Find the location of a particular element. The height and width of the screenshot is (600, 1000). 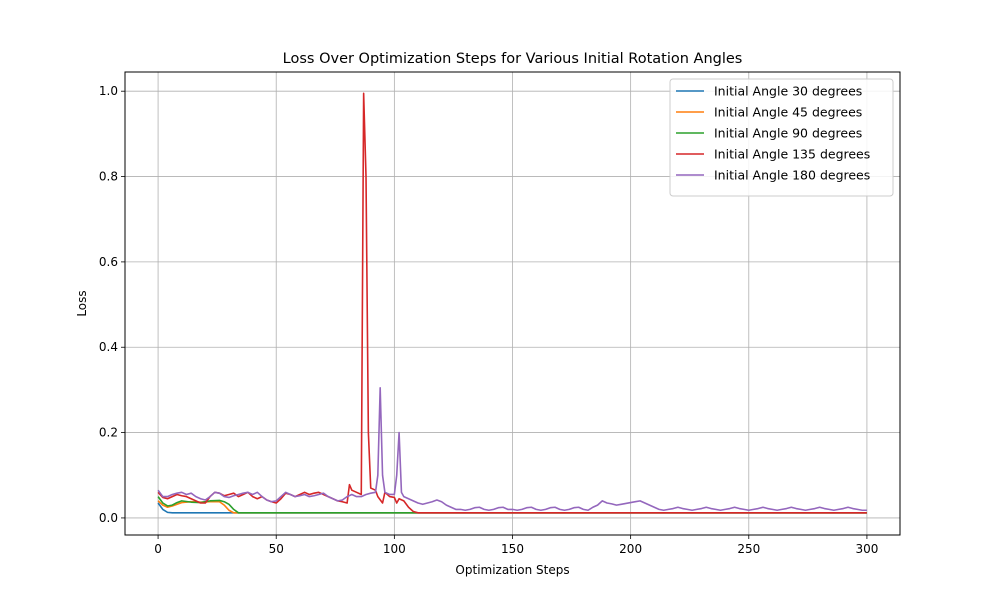

y-tick-label: 0.8 is located at coordinates (108, 177).